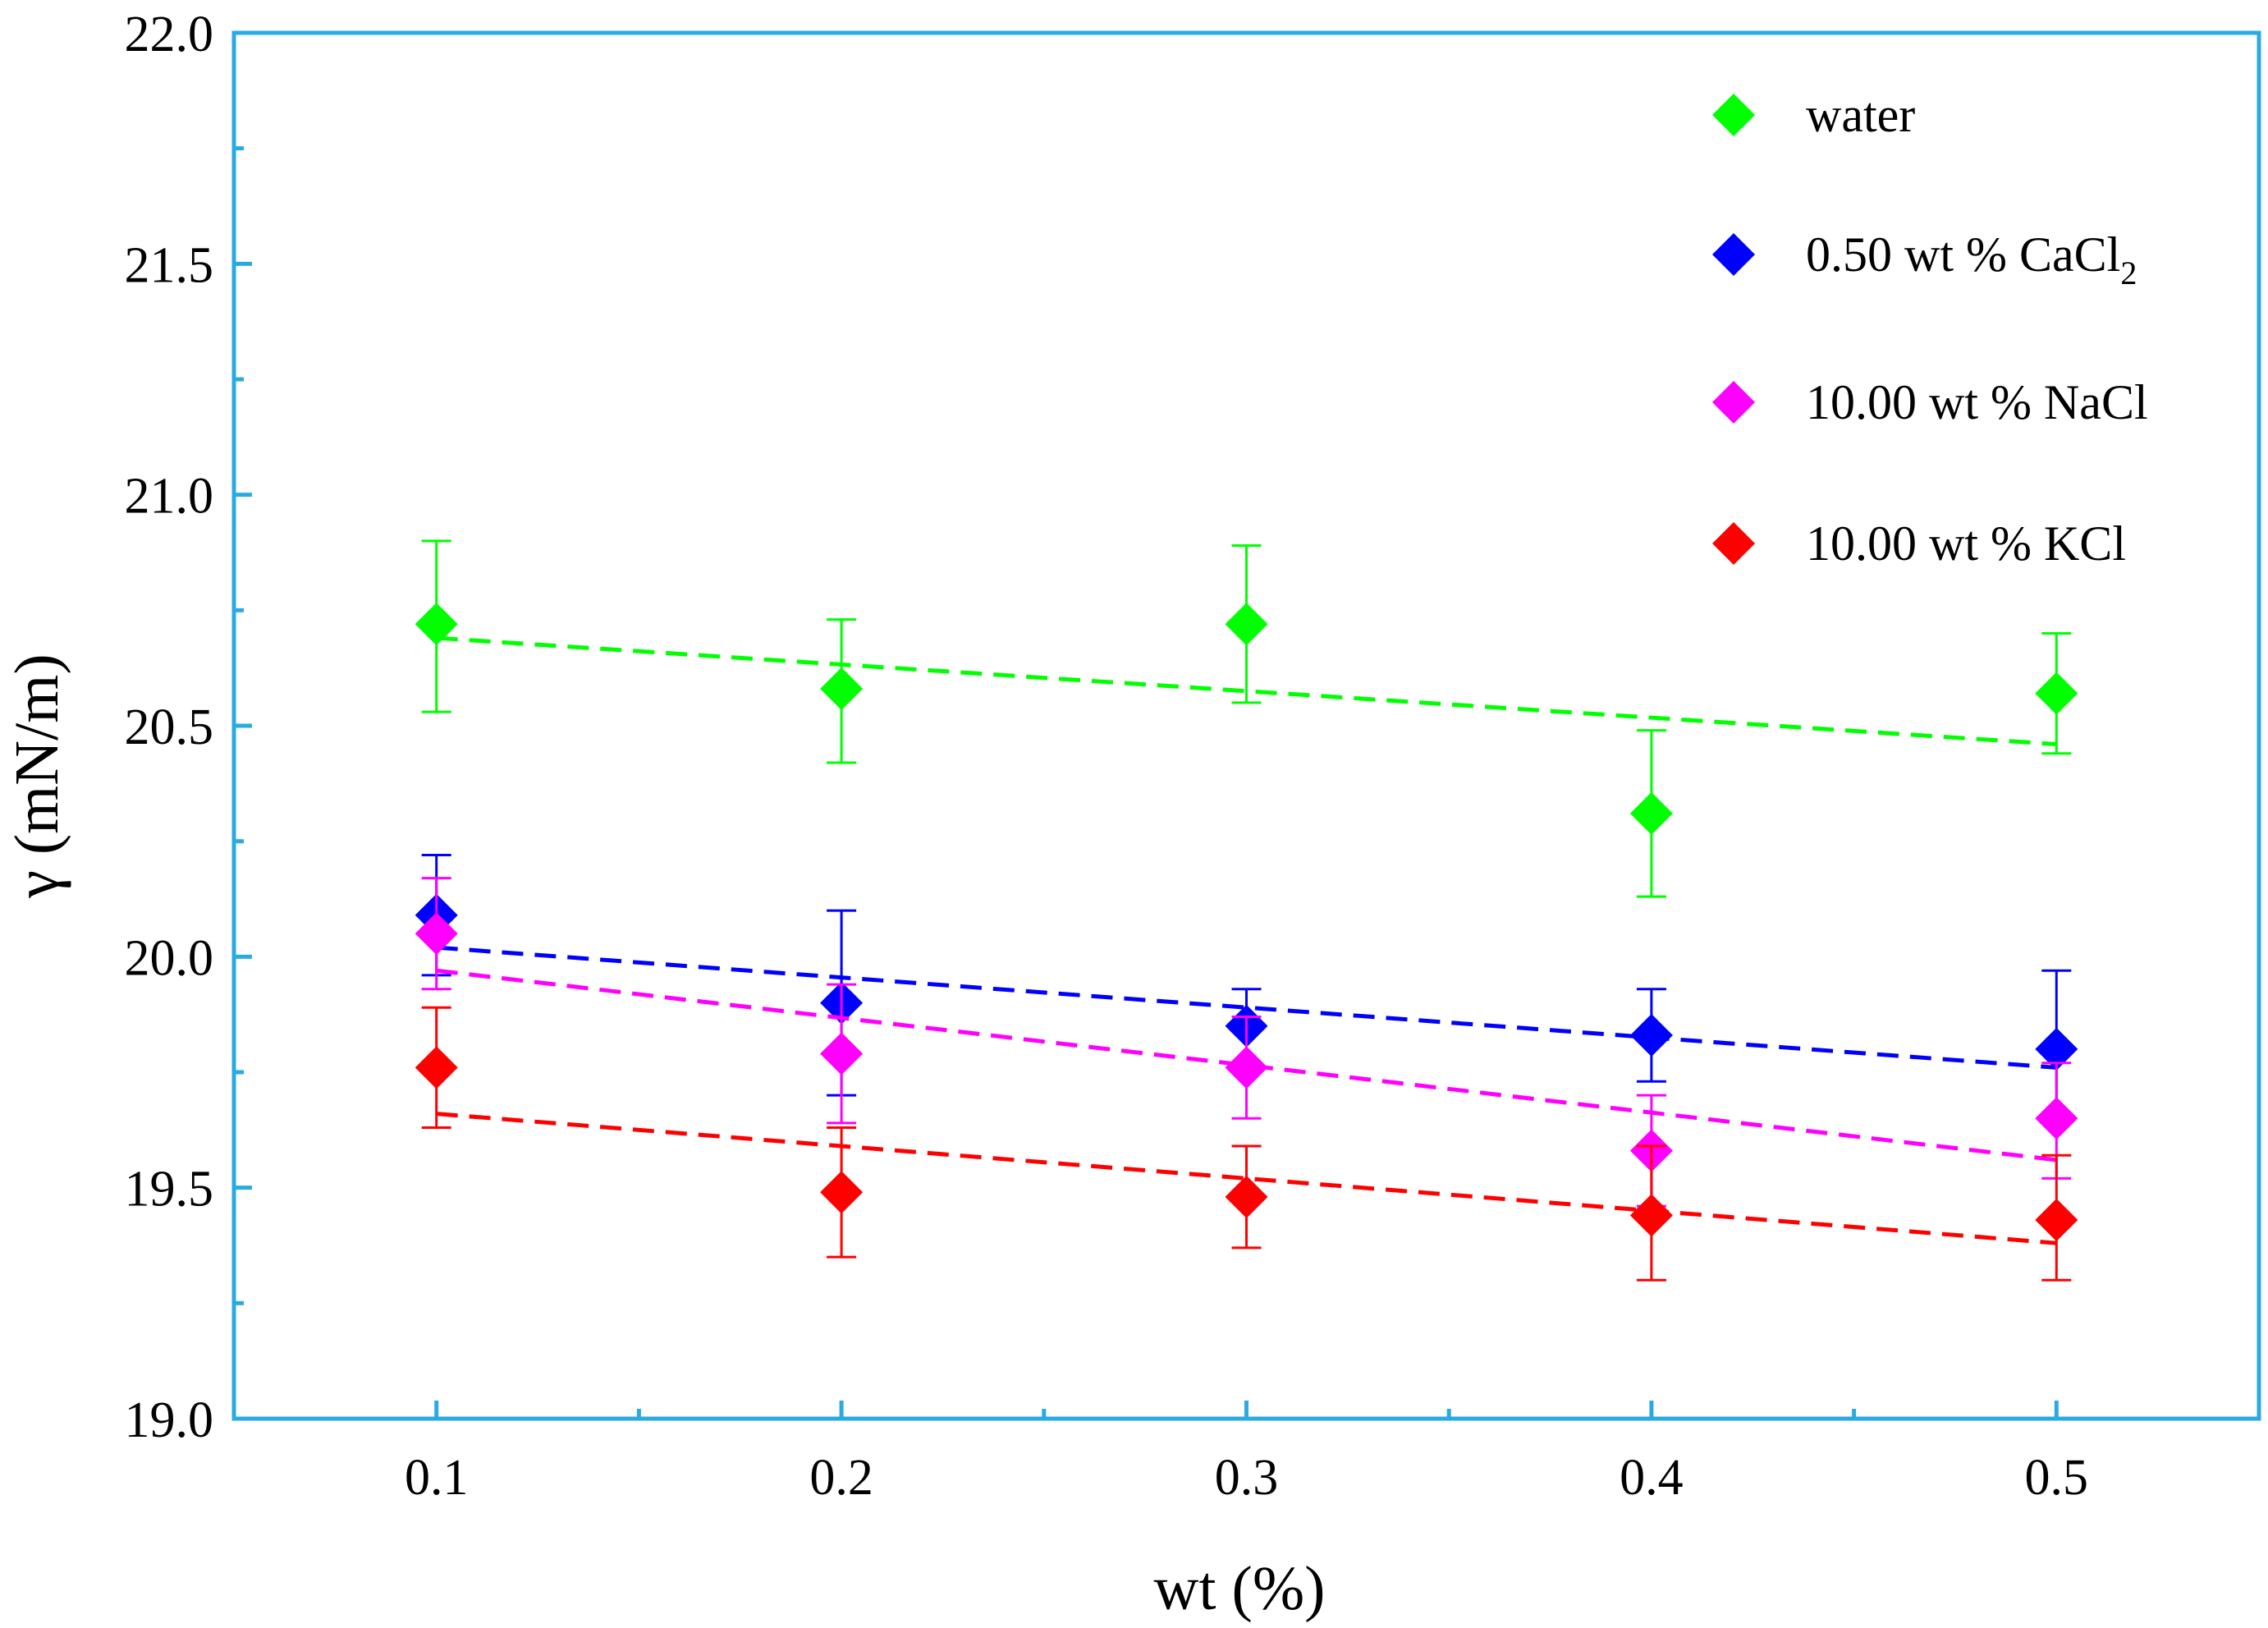 This screenshot has height=1628, width=2268. What do you see at coordinates (1966, 543) in the screenshot?
I see `legend-label: 10.00 wt % KCl` at bounding box center [1966, 543].